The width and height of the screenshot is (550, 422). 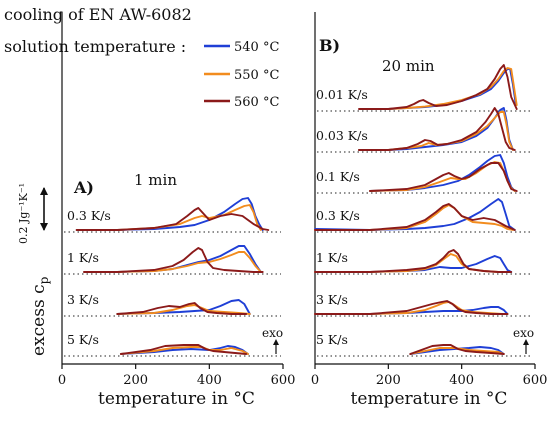 I want to click on panel-b-label: B), so click(x=329, y=45).